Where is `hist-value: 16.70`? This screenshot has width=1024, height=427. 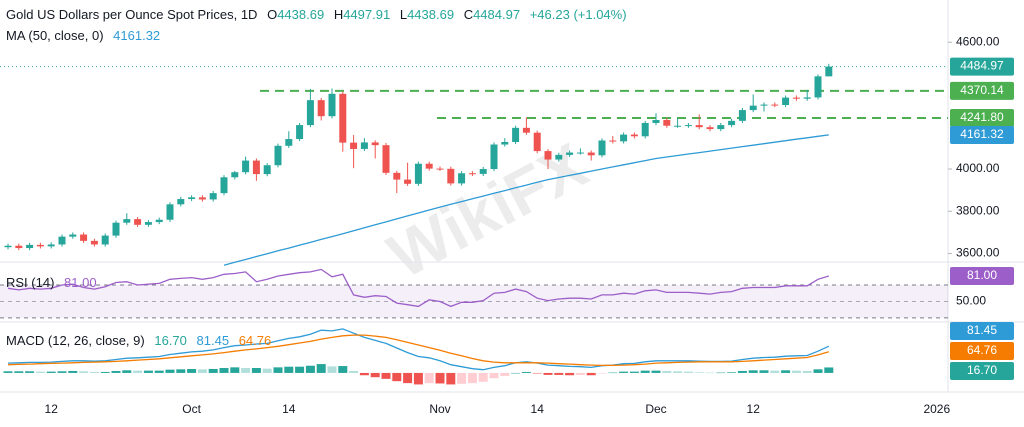 hist-value: 16.70 is located at coordinates (170, 340).